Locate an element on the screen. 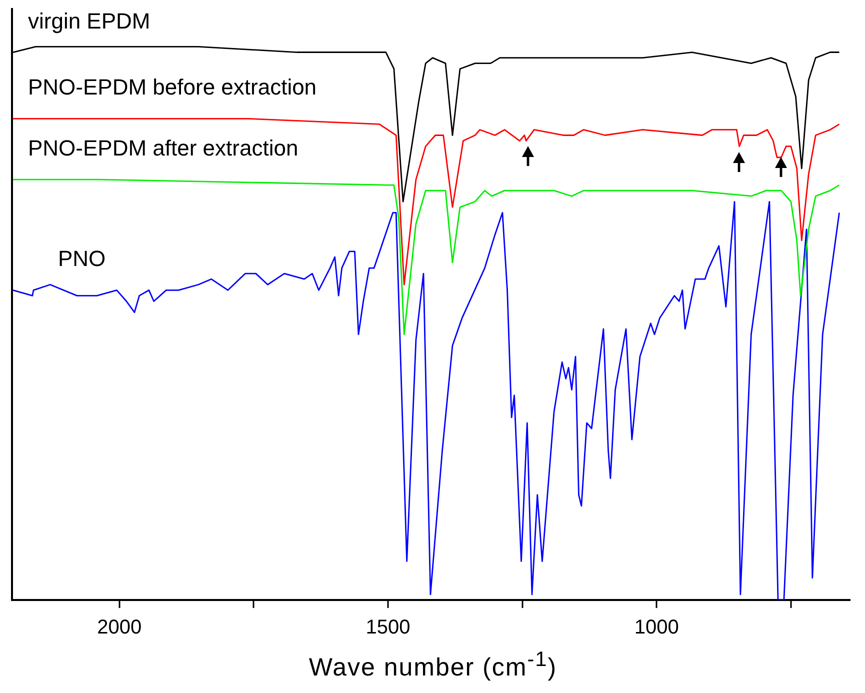  x-tick-label: 2000 is located at coordinates (119, 627).